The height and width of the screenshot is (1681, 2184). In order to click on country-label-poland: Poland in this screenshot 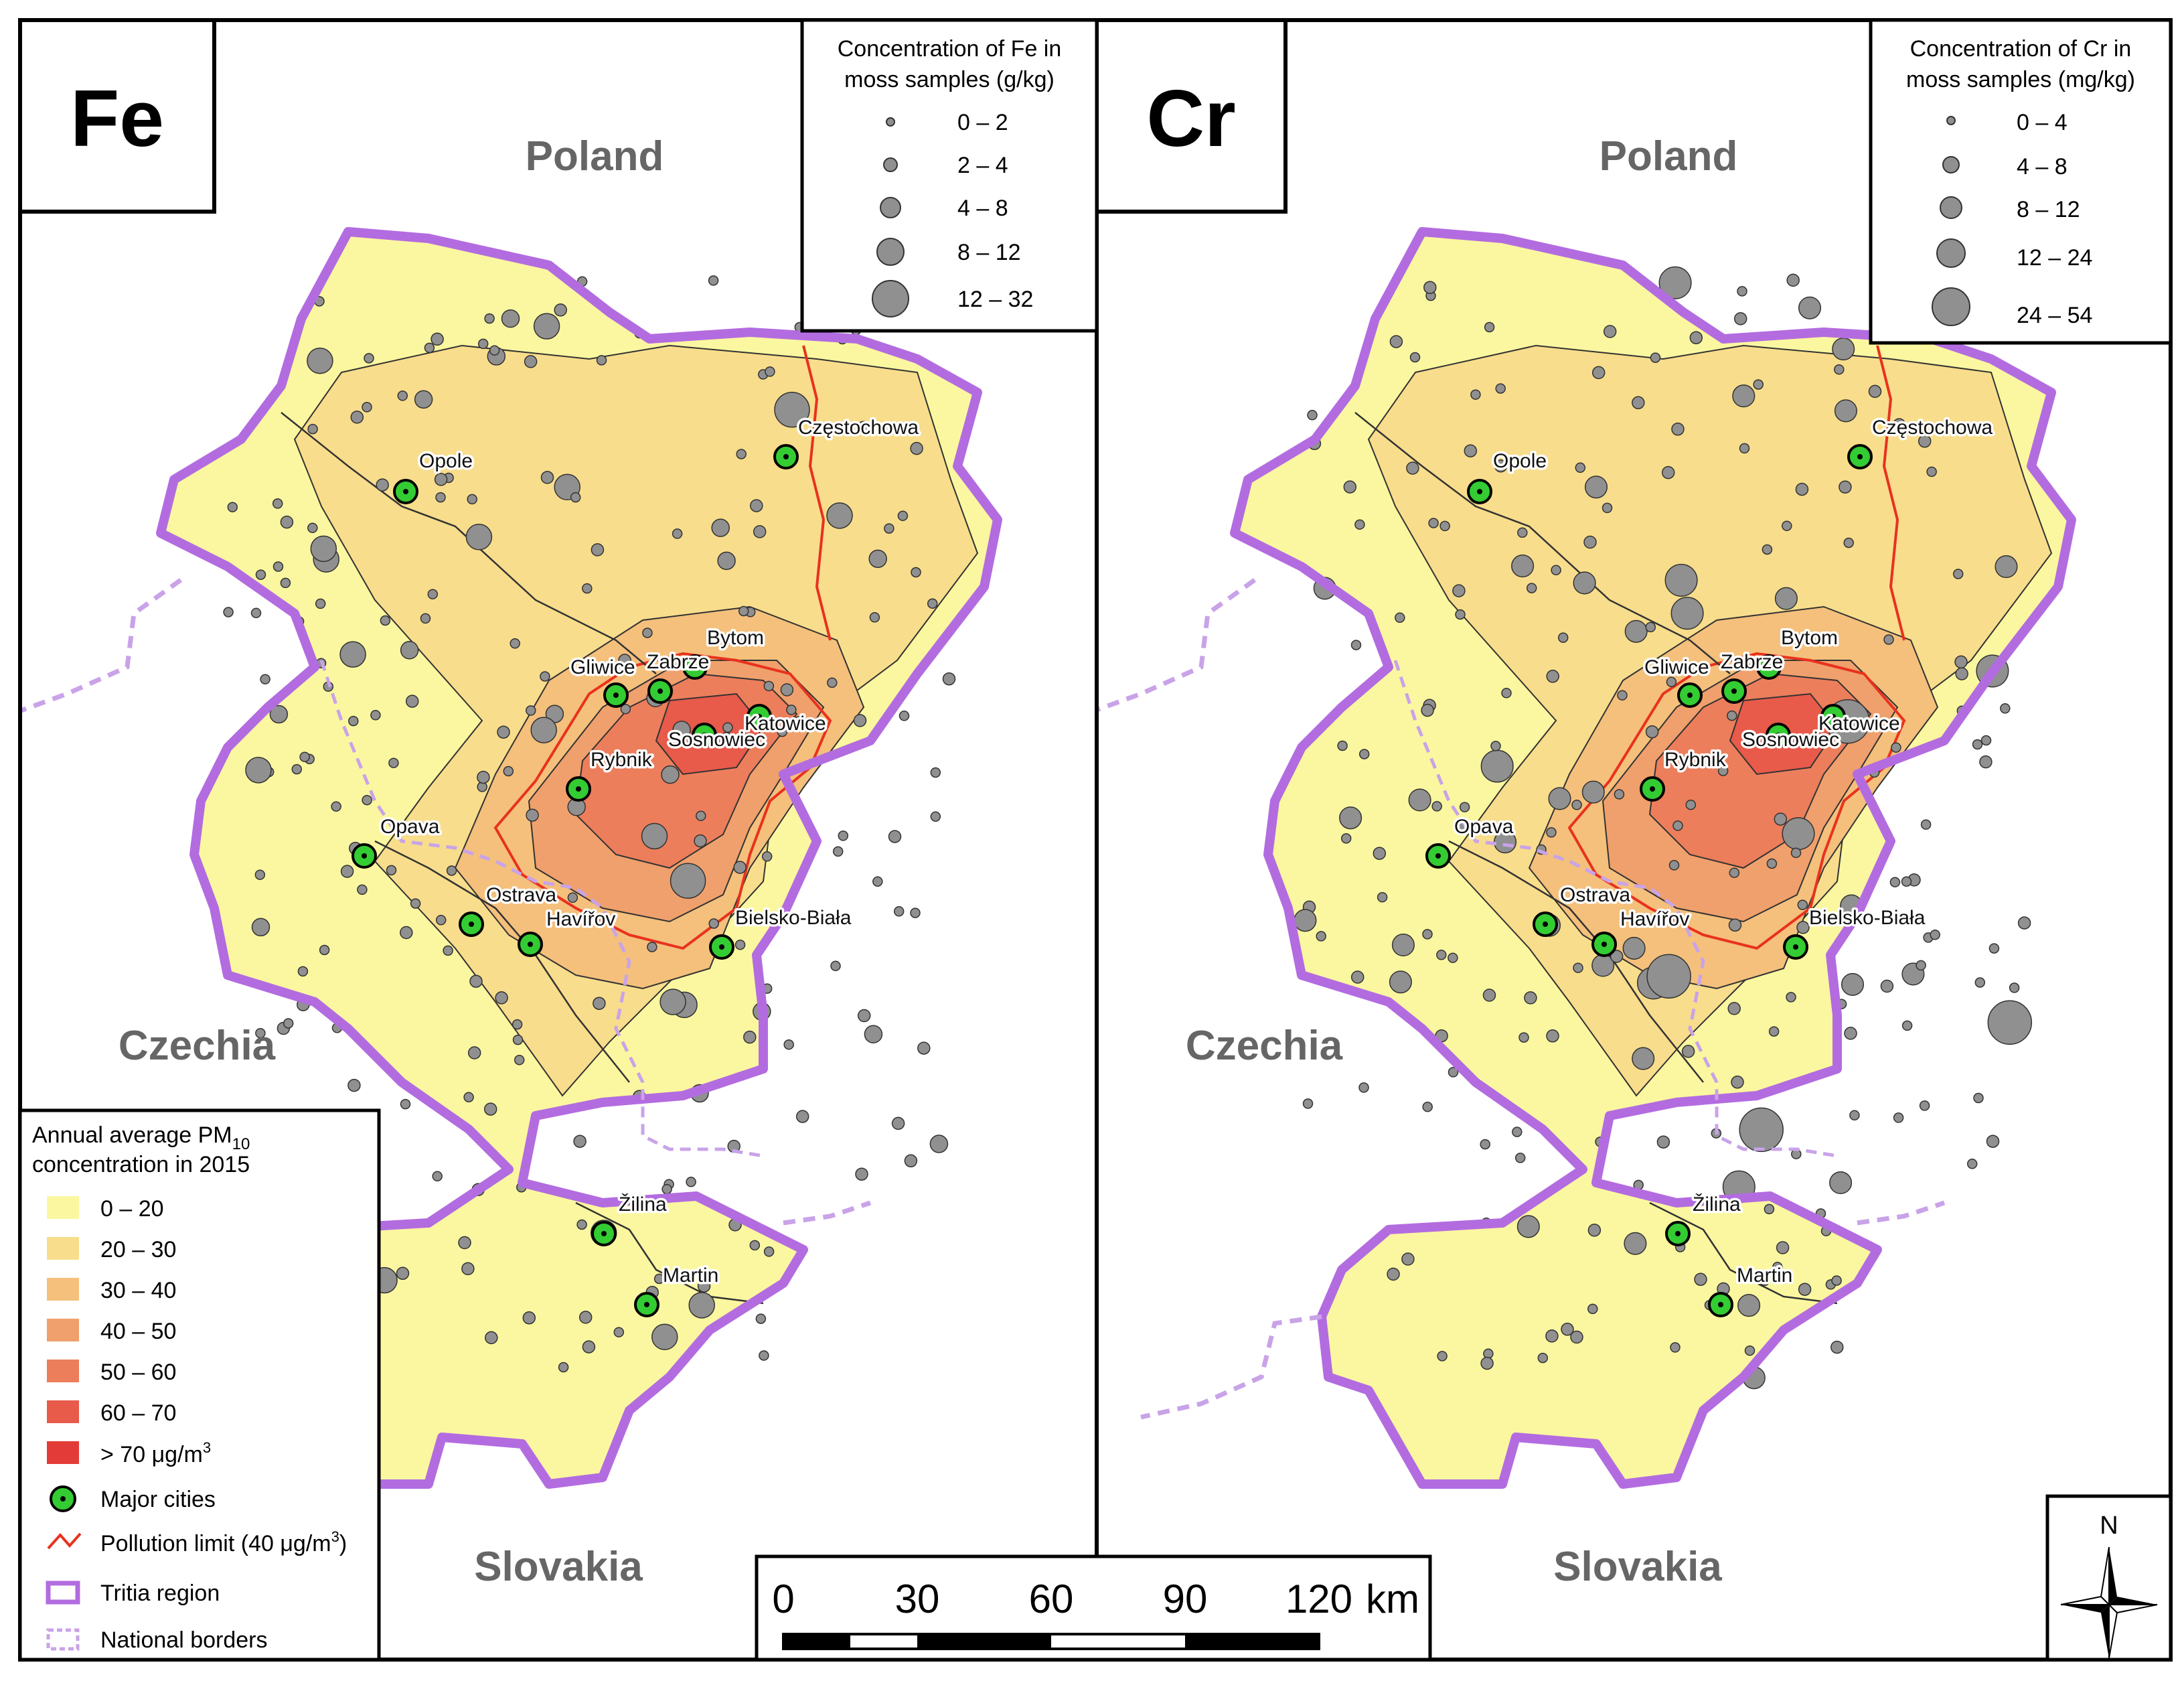, I will do `click(1669, 156)`.